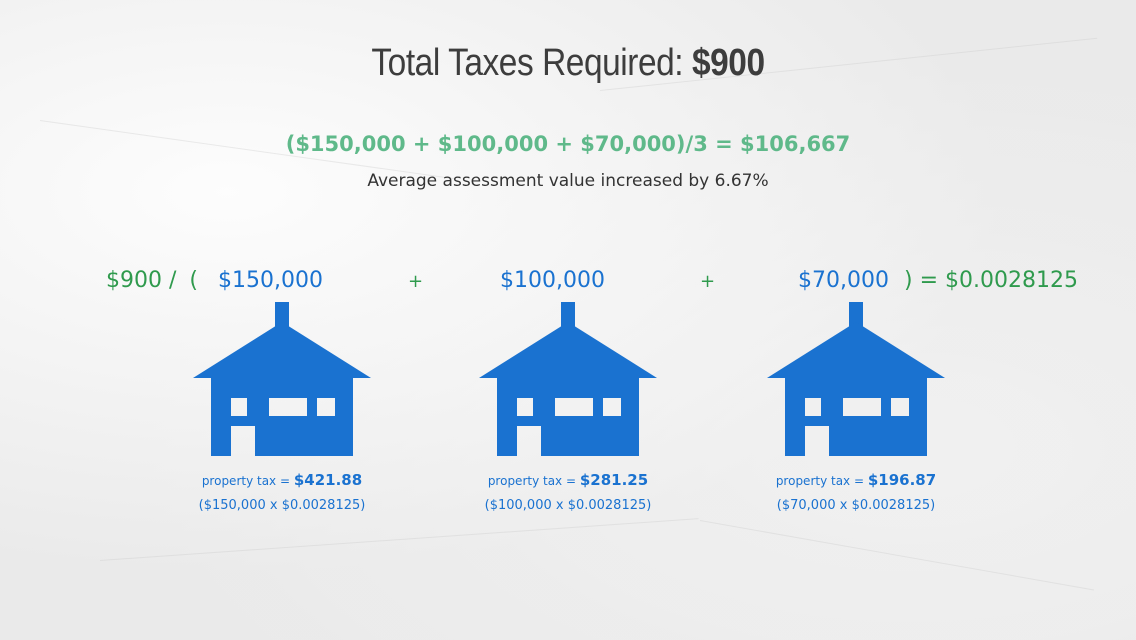  I want to click on property-tax-value: $421.88, so click(328, 480).